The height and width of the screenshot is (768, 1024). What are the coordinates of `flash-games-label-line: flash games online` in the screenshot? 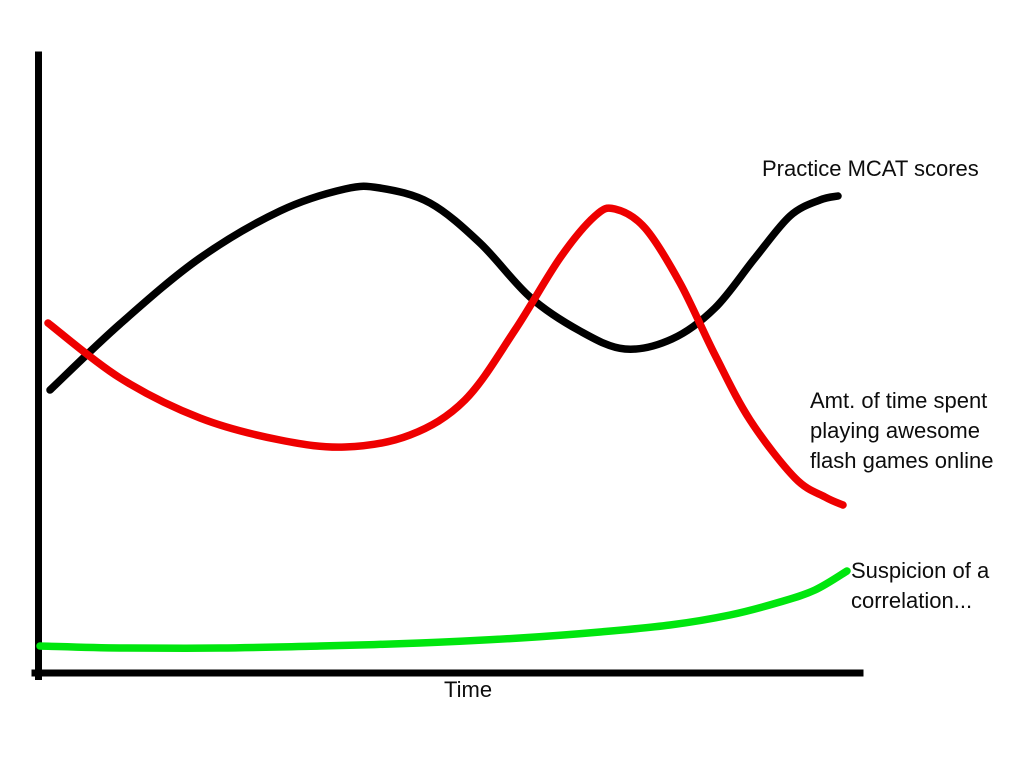 It's located at (902, 460).